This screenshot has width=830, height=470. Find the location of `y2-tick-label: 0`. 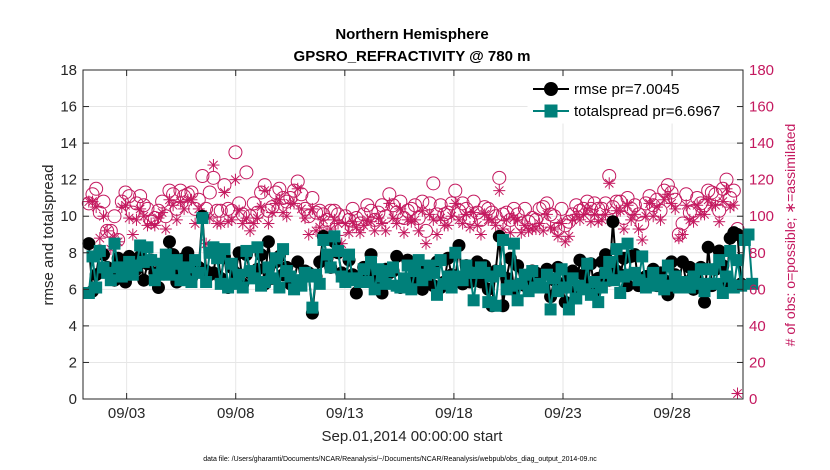

y2-tick-label: 0 is located at coordinates (753, 399).